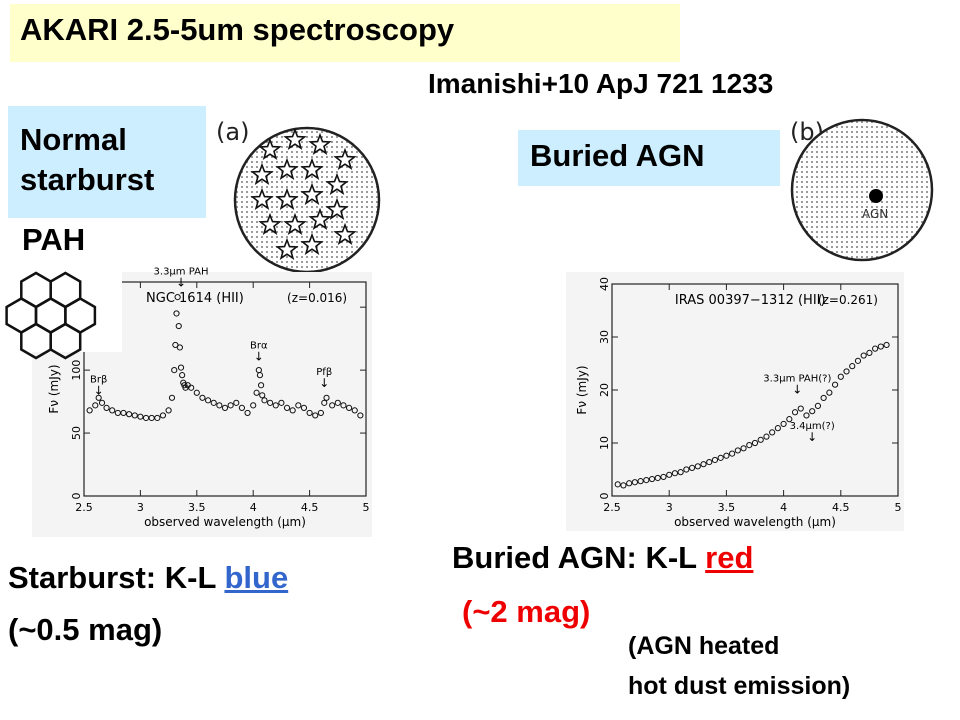  Describe the element at coordinates (812, 426) in the screenshot. I see `annotation-label: 3.4μm(?)` at that location.